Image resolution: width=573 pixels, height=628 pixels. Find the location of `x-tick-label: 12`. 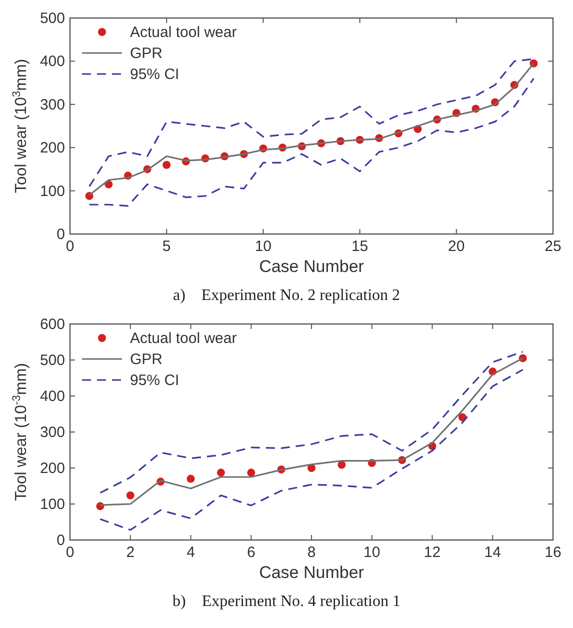

x-tick-label: 12 is located at coordinates (432, 552).